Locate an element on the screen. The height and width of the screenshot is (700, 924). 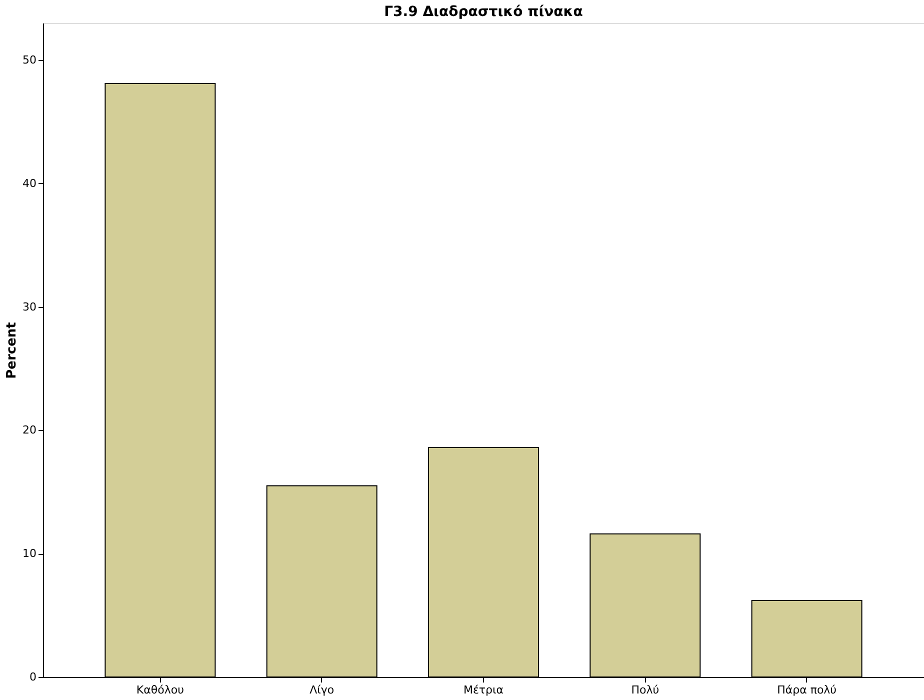
y-tick-label: 40 is located at coordinates (29, 183).